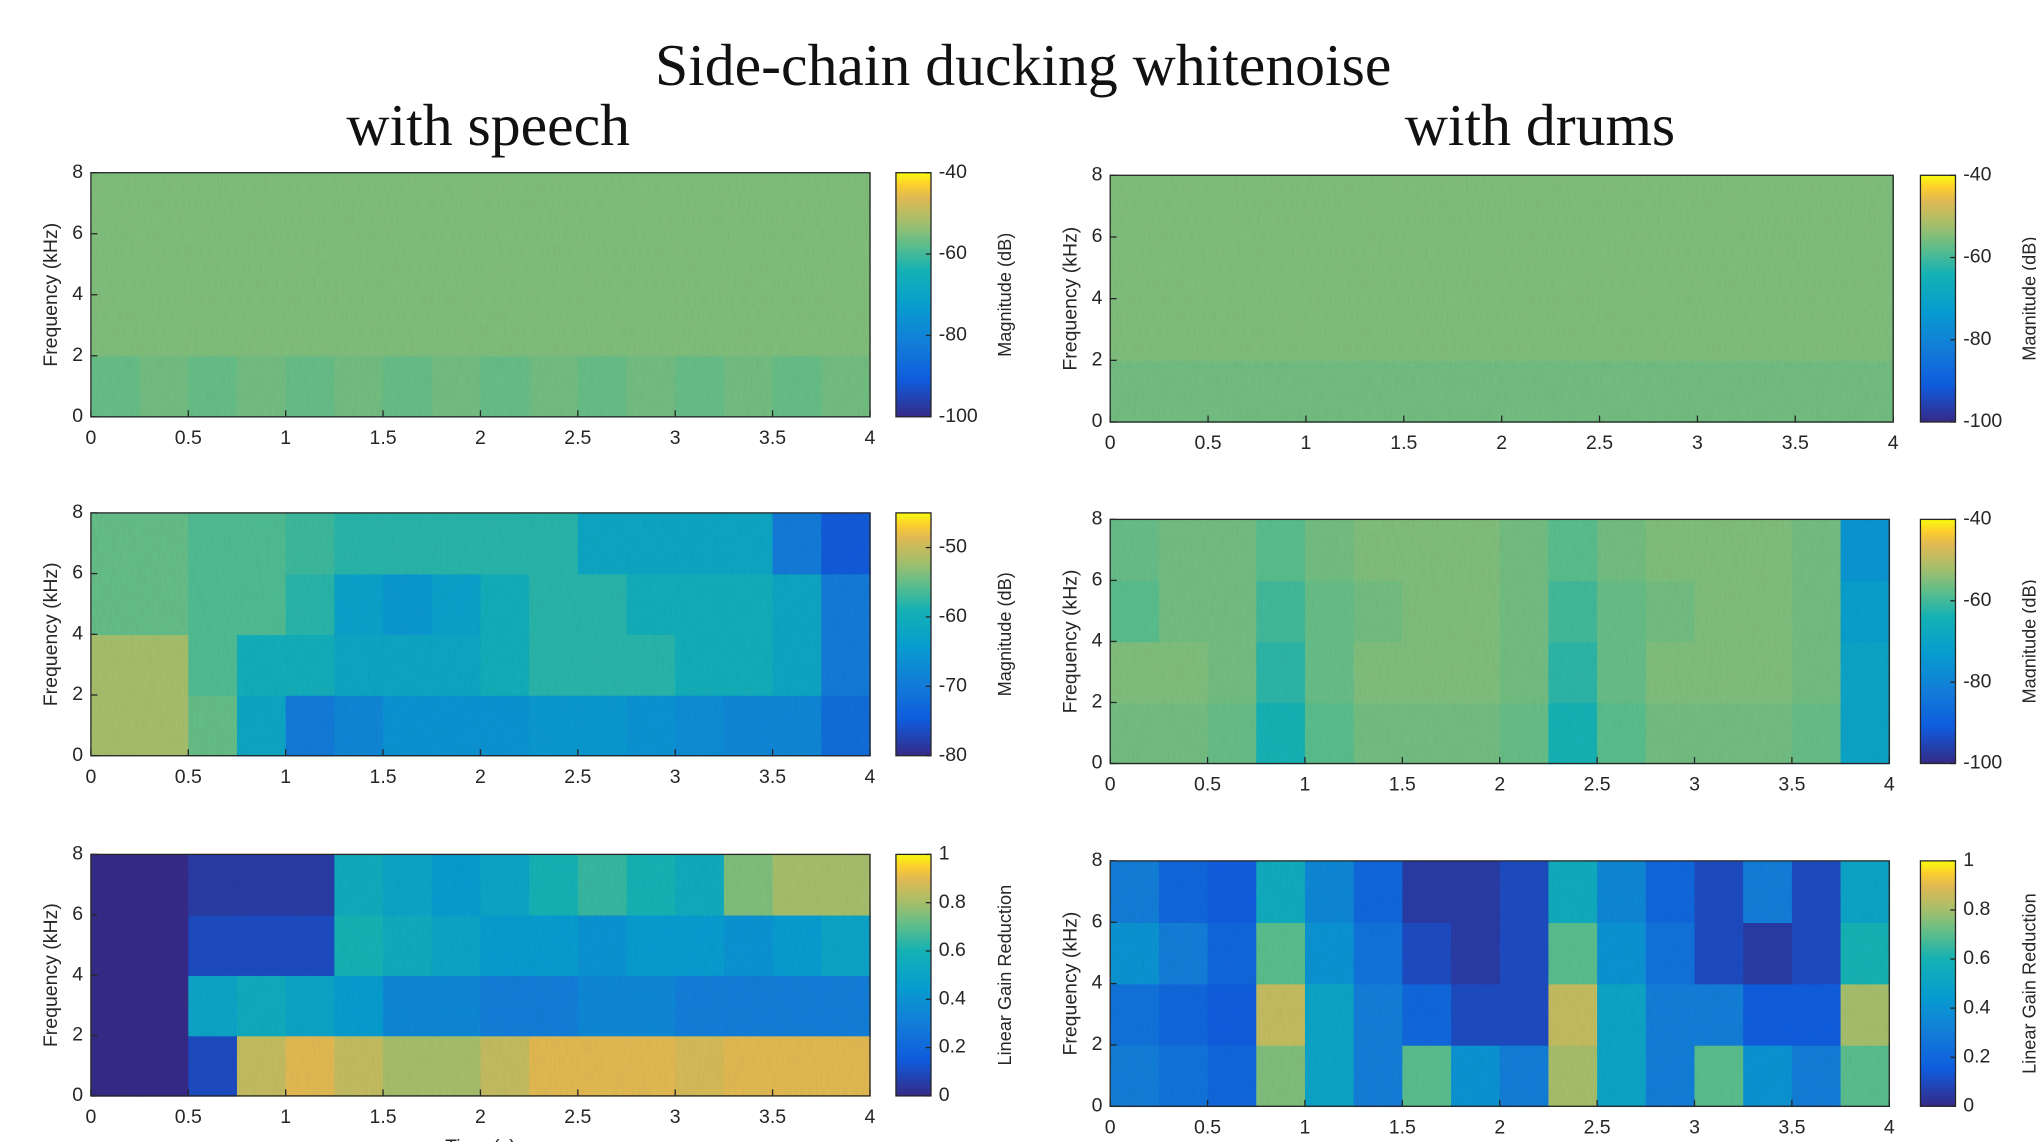 The width and height of the screenshot is (2036, 1142). Describe the element at coordinates (944, 854) in the screenshot. I see `colorbar-tick-label: 1` at that location.